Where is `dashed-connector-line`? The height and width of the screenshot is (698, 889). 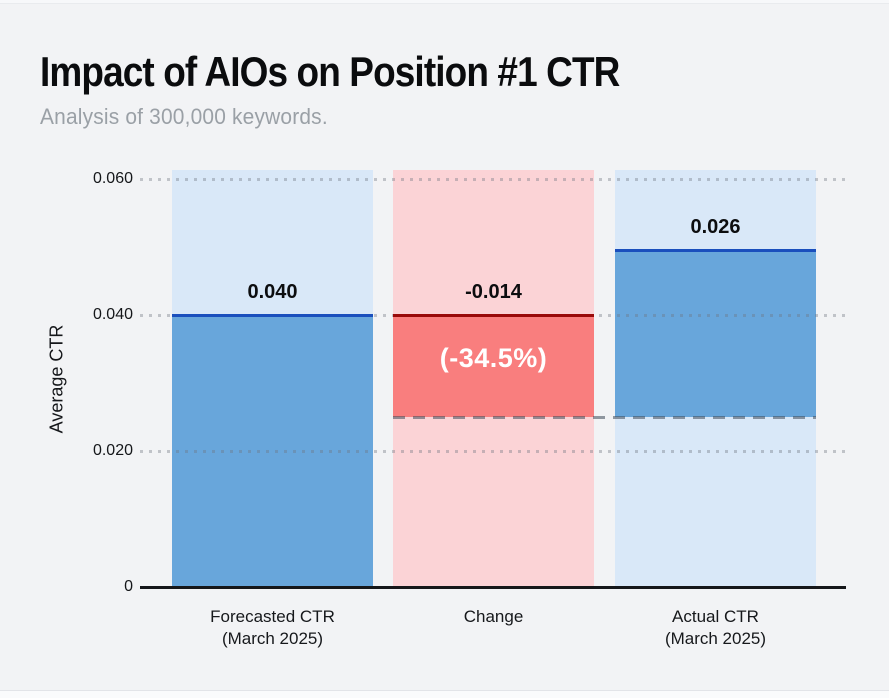
dashed-connector-line is located at coordinates (604, 417).